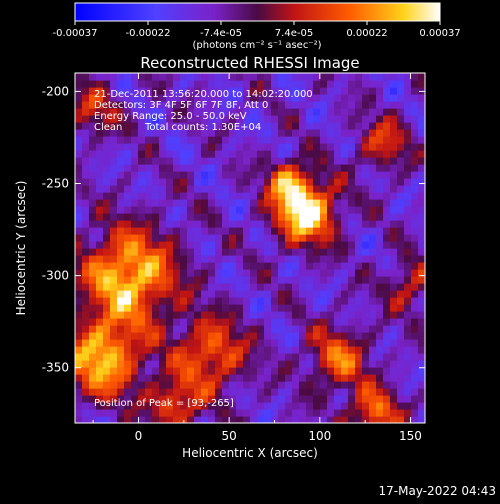  Describe the element at coordinates (75, 33) in the screenshot. I see `colorbar-tick-label: -0.00037` at that location.